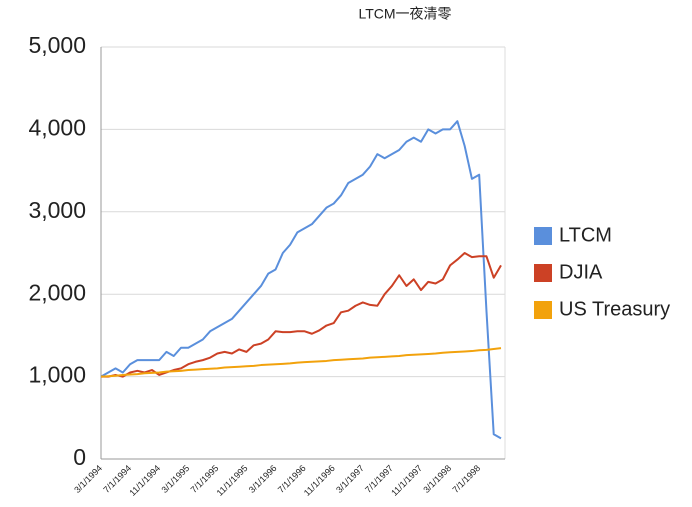 This screenshot has width=692, height=507. Describe the element at coordinates (144, 480) in the screenshot. I see `x-tick-label: 11/1/1994` at that location.